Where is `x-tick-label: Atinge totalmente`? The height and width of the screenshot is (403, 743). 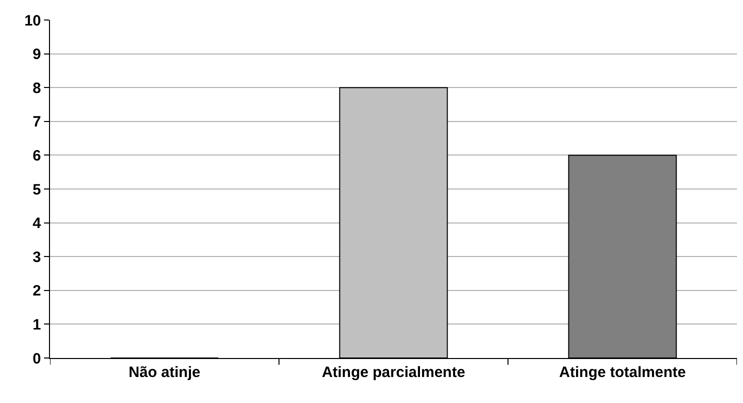 x-tick-label: Atinge totalmente is located at coordinates (622, 372).